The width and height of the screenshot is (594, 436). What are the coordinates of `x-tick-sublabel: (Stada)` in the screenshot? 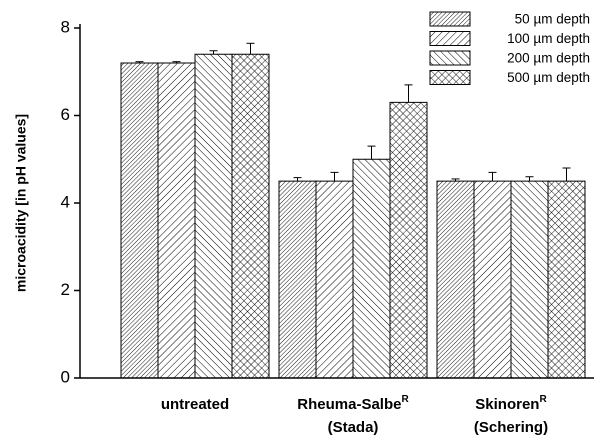 It's located at (353, 427).